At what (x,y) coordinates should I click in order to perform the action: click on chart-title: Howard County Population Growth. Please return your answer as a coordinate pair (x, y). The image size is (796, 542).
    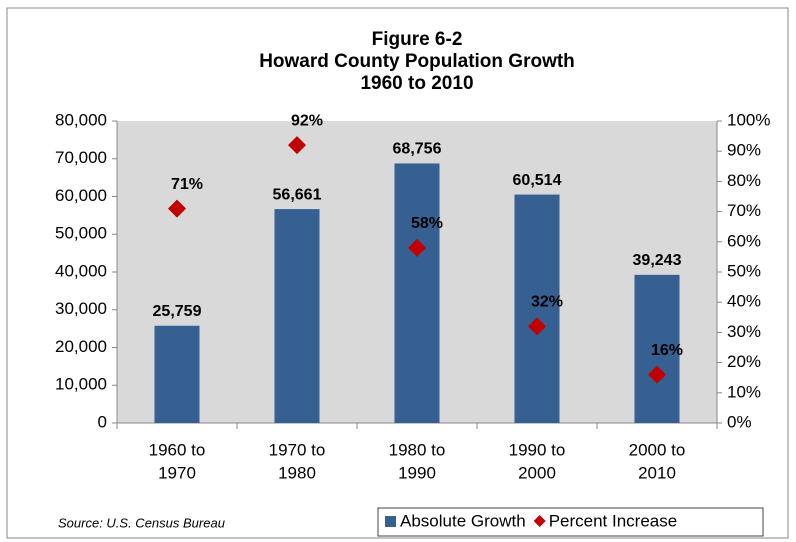
    Looking at the image, I should click on (417, 61).